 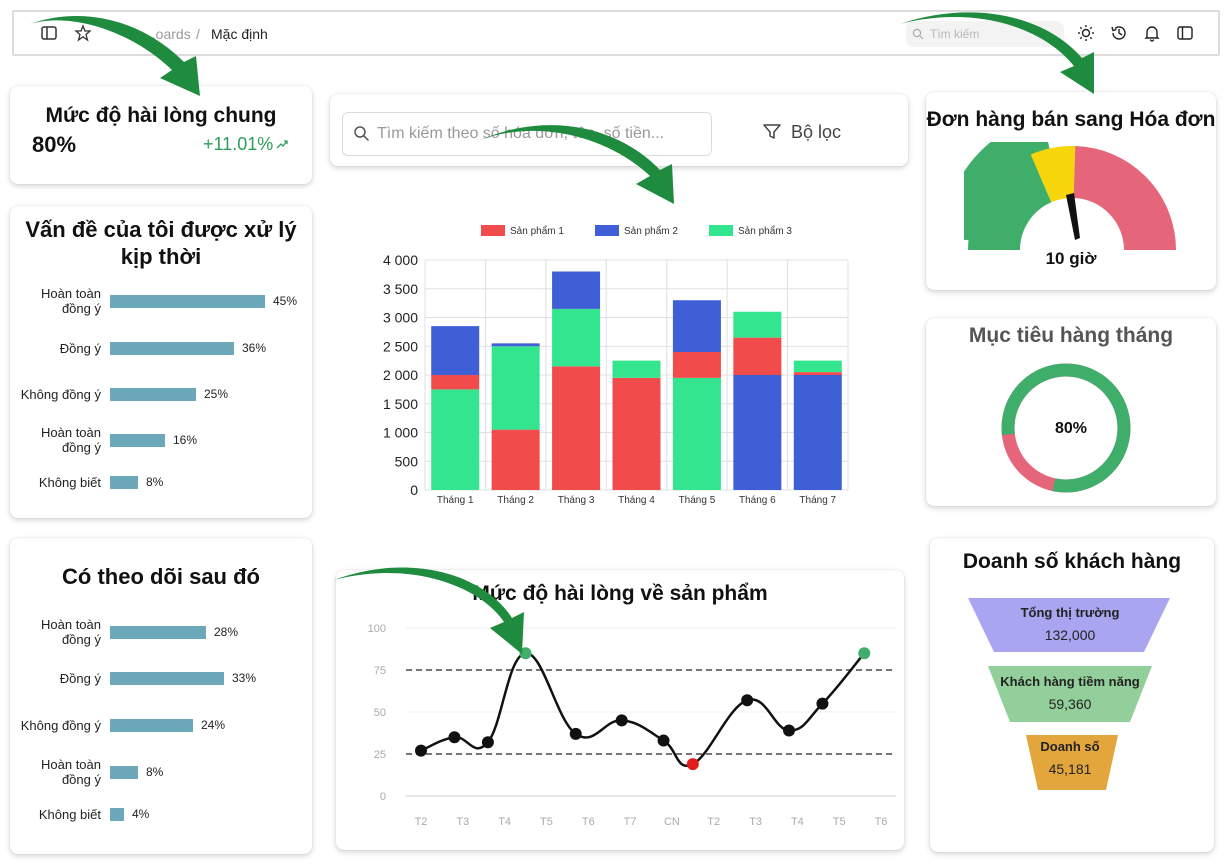 I want to click on filter-label: Bộ lọc, so click(x=816, y=132).